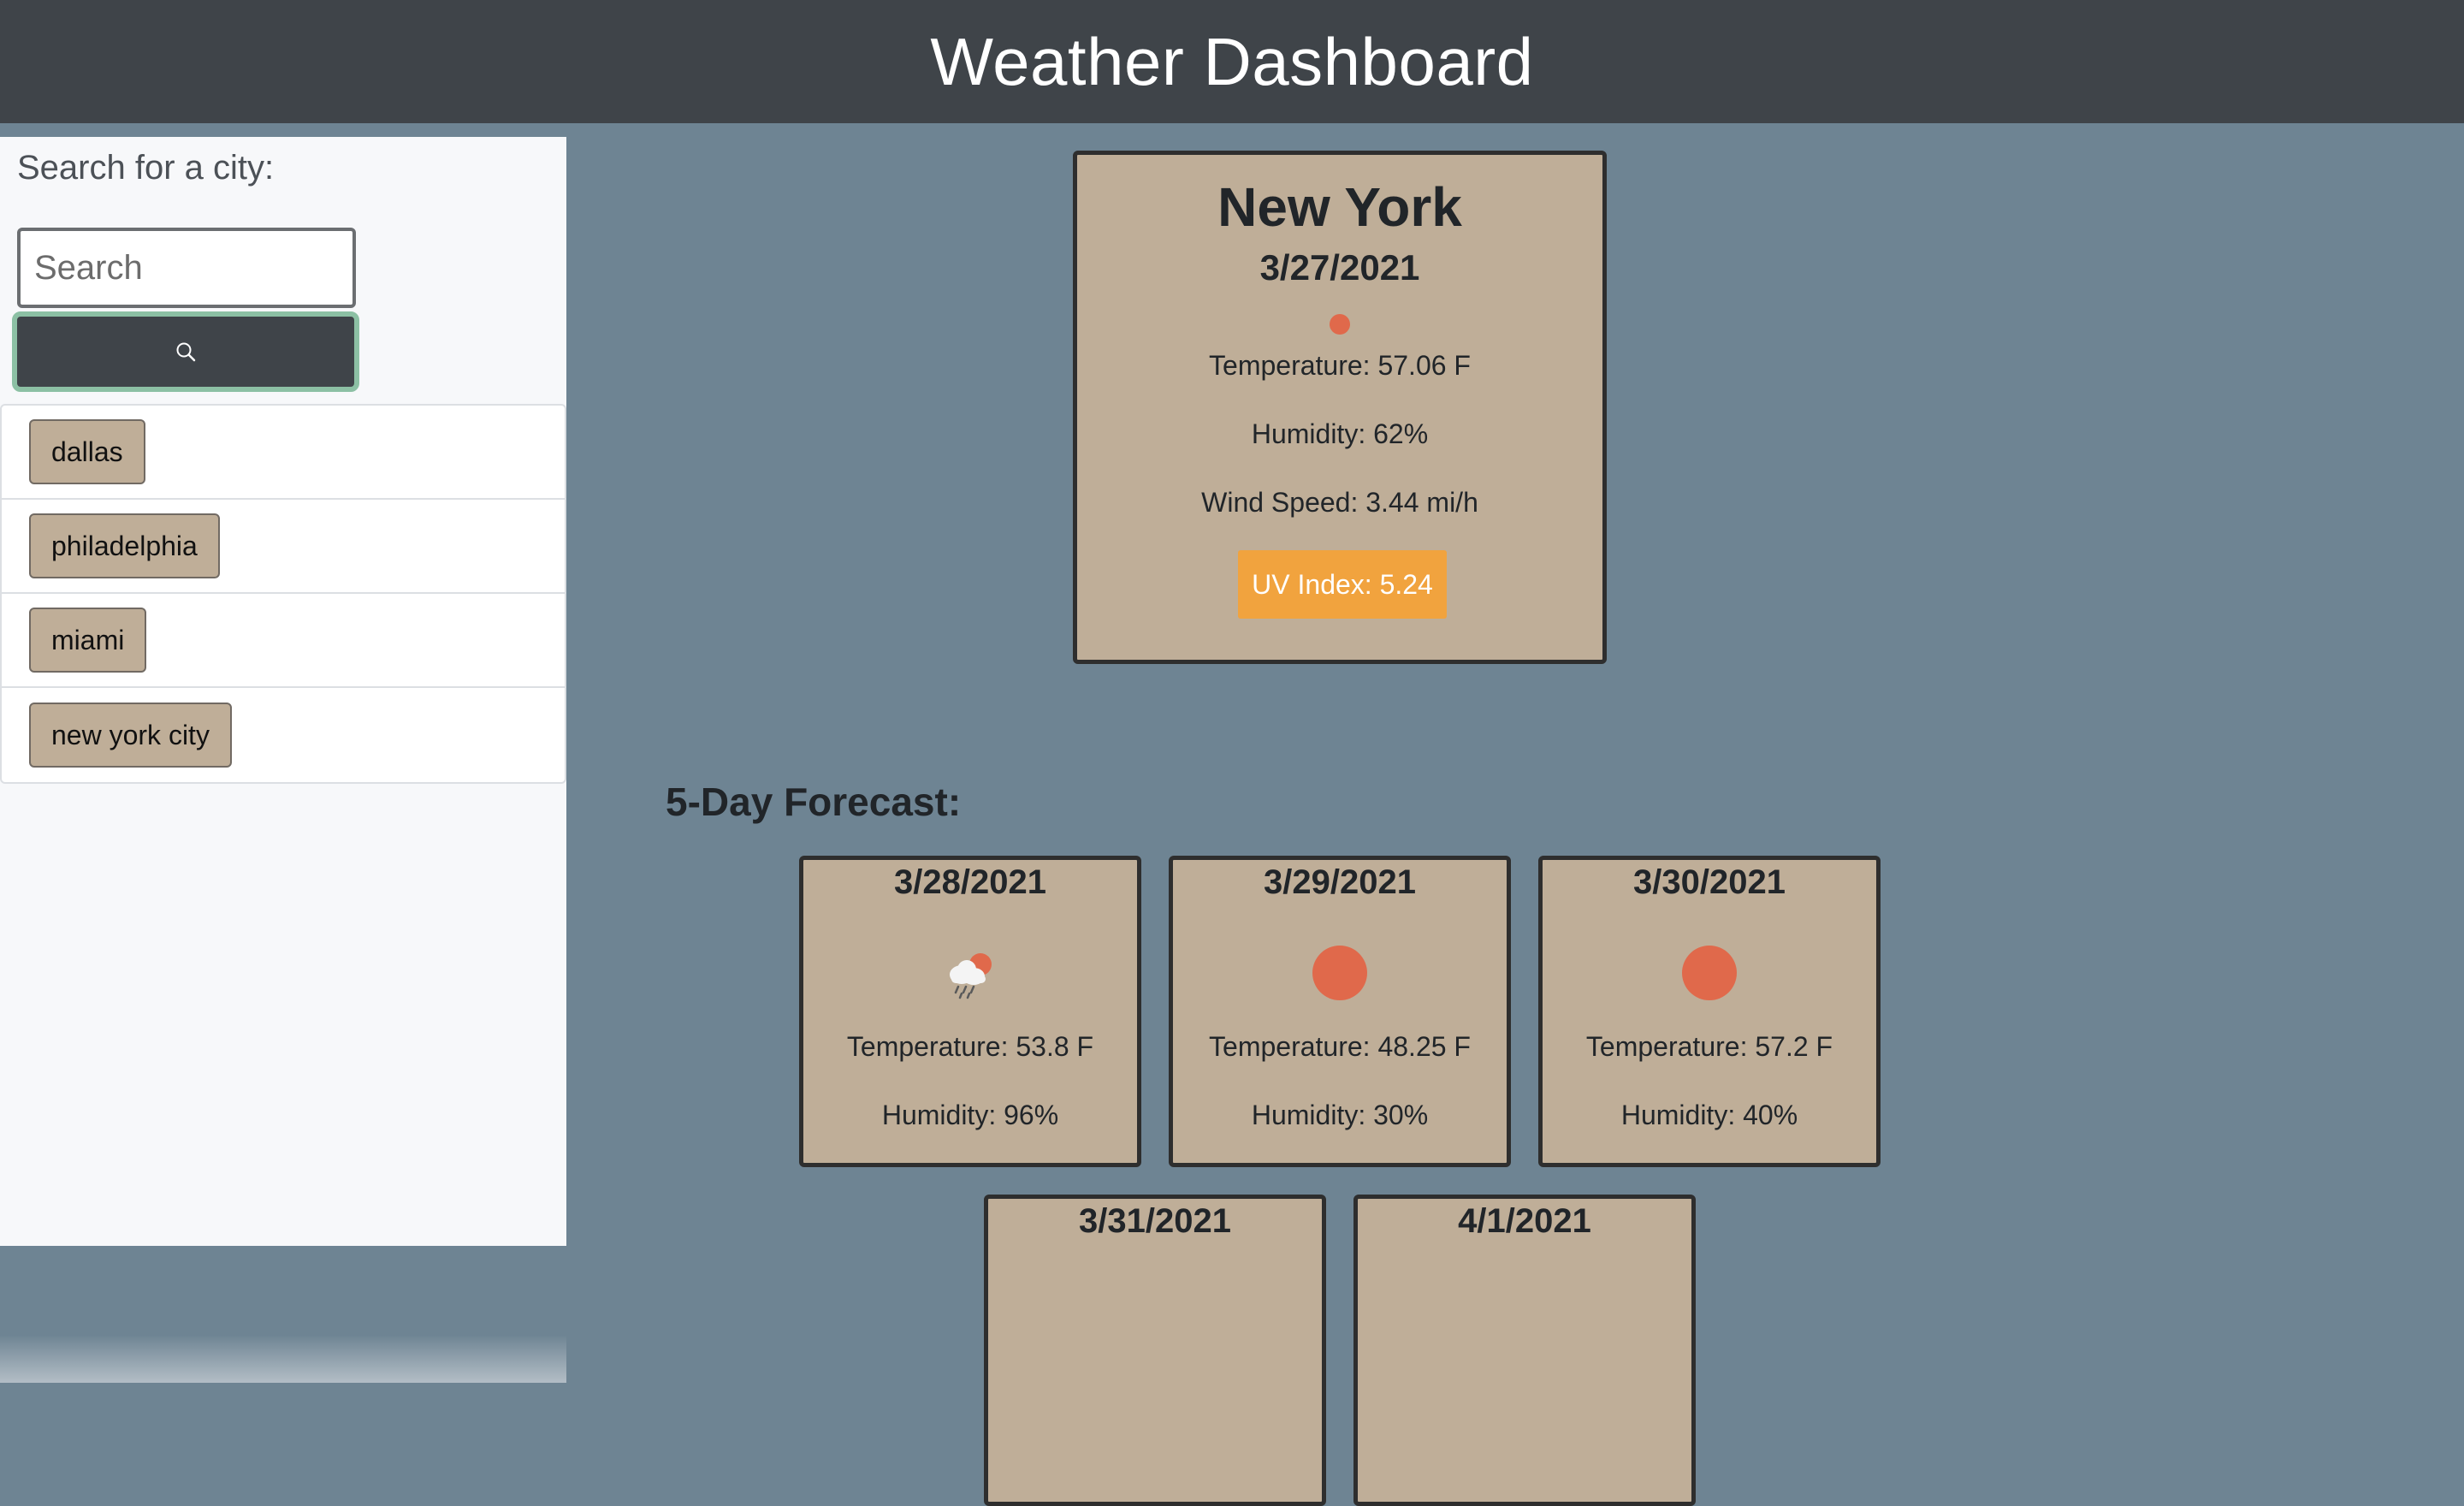  Describe the element at coordinates (971, 976) in the screenshot. I see `rain-cloud-icon` at that location.